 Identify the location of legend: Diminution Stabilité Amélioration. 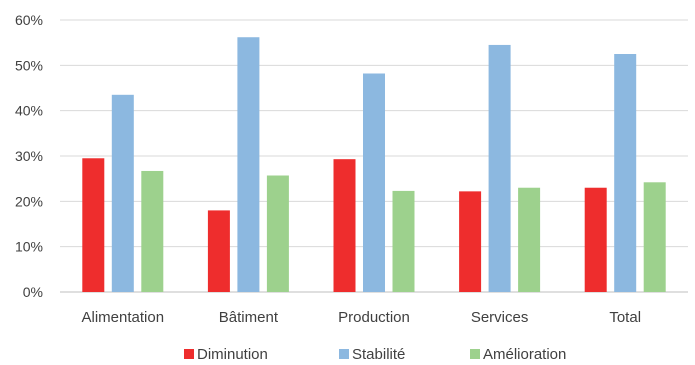
(375, 354).